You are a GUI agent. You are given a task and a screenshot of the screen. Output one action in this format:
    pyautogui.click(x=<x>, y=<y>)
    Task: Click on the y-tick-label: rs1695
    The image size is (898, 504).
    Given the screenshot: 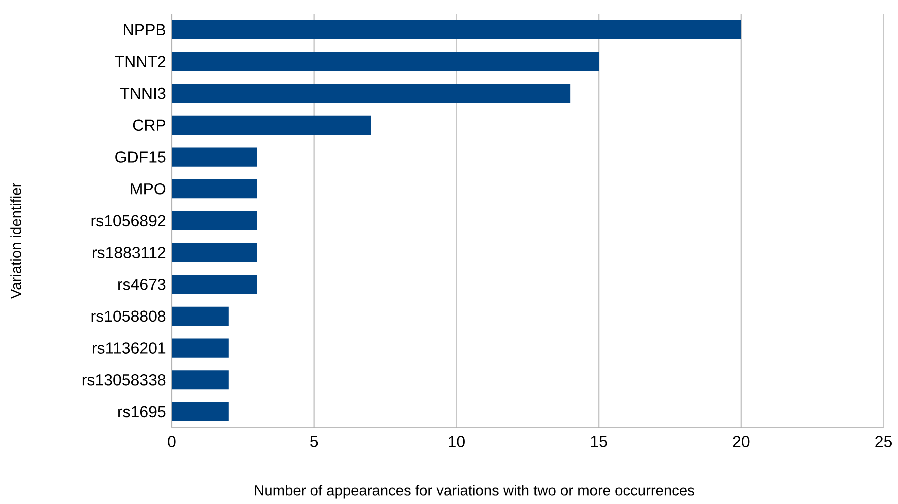 What is the action you would take?
    pyautogui.click(x=142, y=412)
    